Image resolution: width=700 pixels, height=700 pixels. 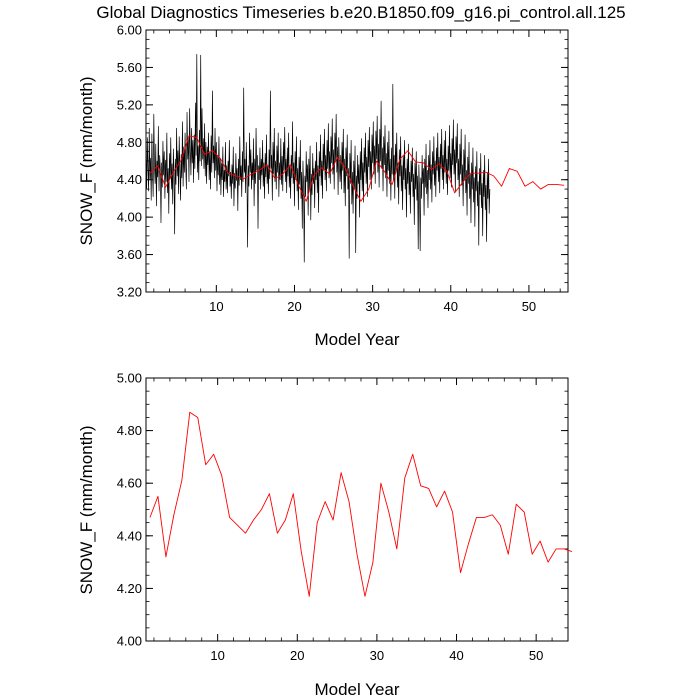 I want to click on bottom-y-tick-label: 4.00, so click(x=129, y=641).